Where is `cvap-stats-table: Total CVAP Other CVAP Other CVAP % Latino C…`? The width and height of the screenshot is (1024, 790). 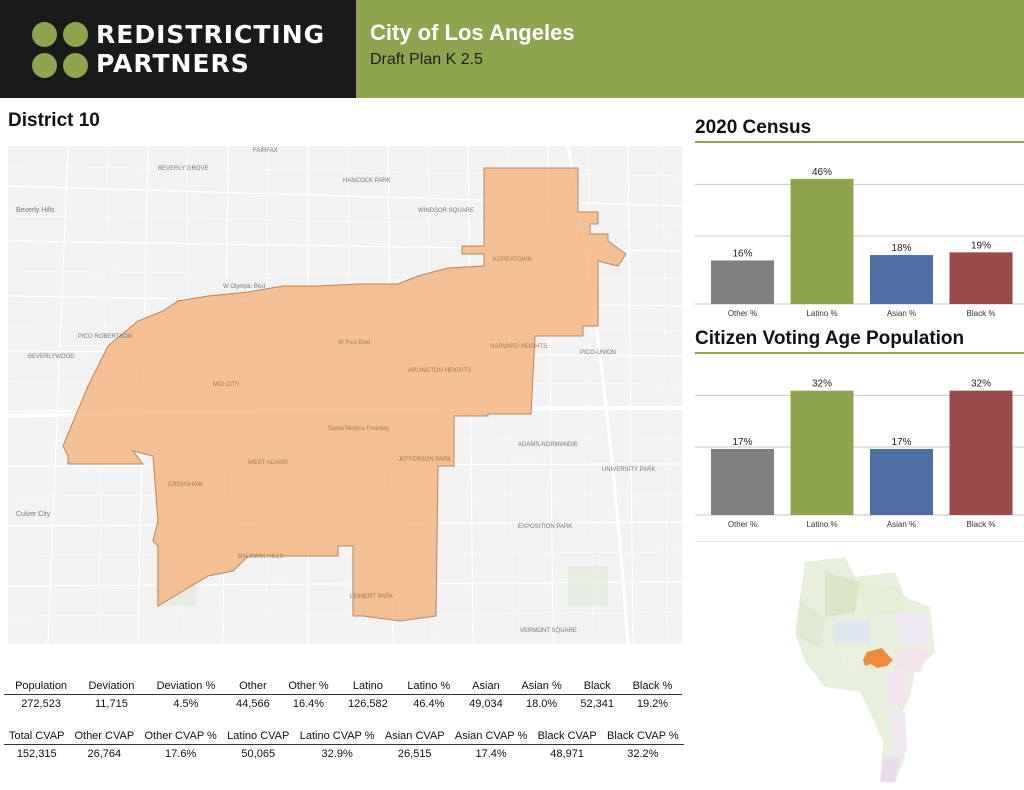 cvap-stats-table: Total CVAP Other CVAP Other CVAP % Latino C… is located at coordinates (344, 745).